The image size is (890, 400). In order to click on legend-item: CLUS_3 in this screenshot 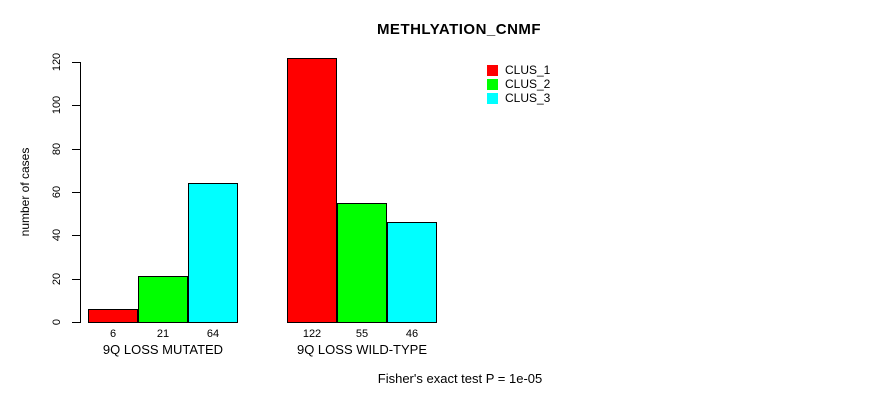, I will do `click(518, 98)`.